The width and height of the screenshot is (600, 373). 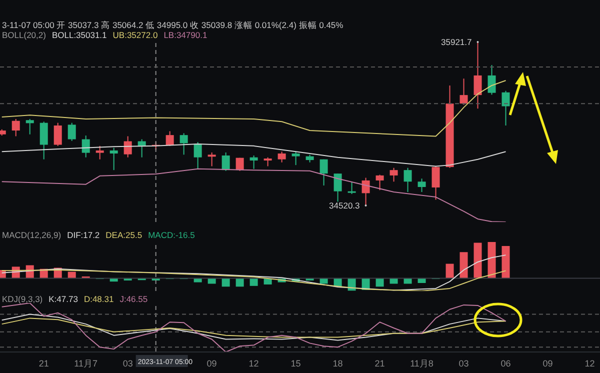 I want to click on text: DEA:25.5, so click(x=124, y=235).